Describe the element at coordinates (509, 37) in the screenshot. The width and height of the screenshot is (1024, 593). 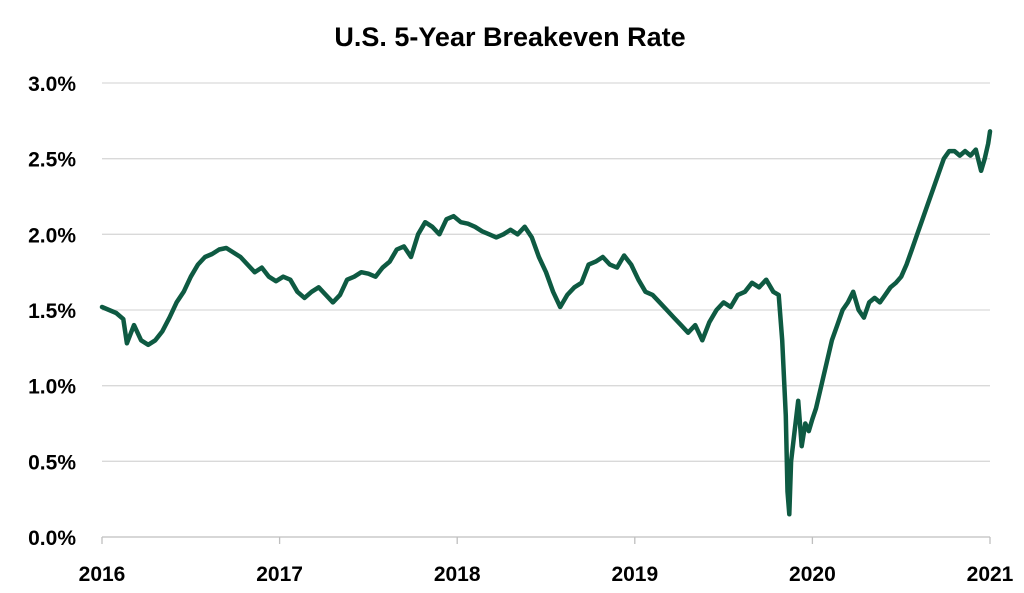
I see `chart-title: U.S. 5-Year Breakeven Rate` at that location.